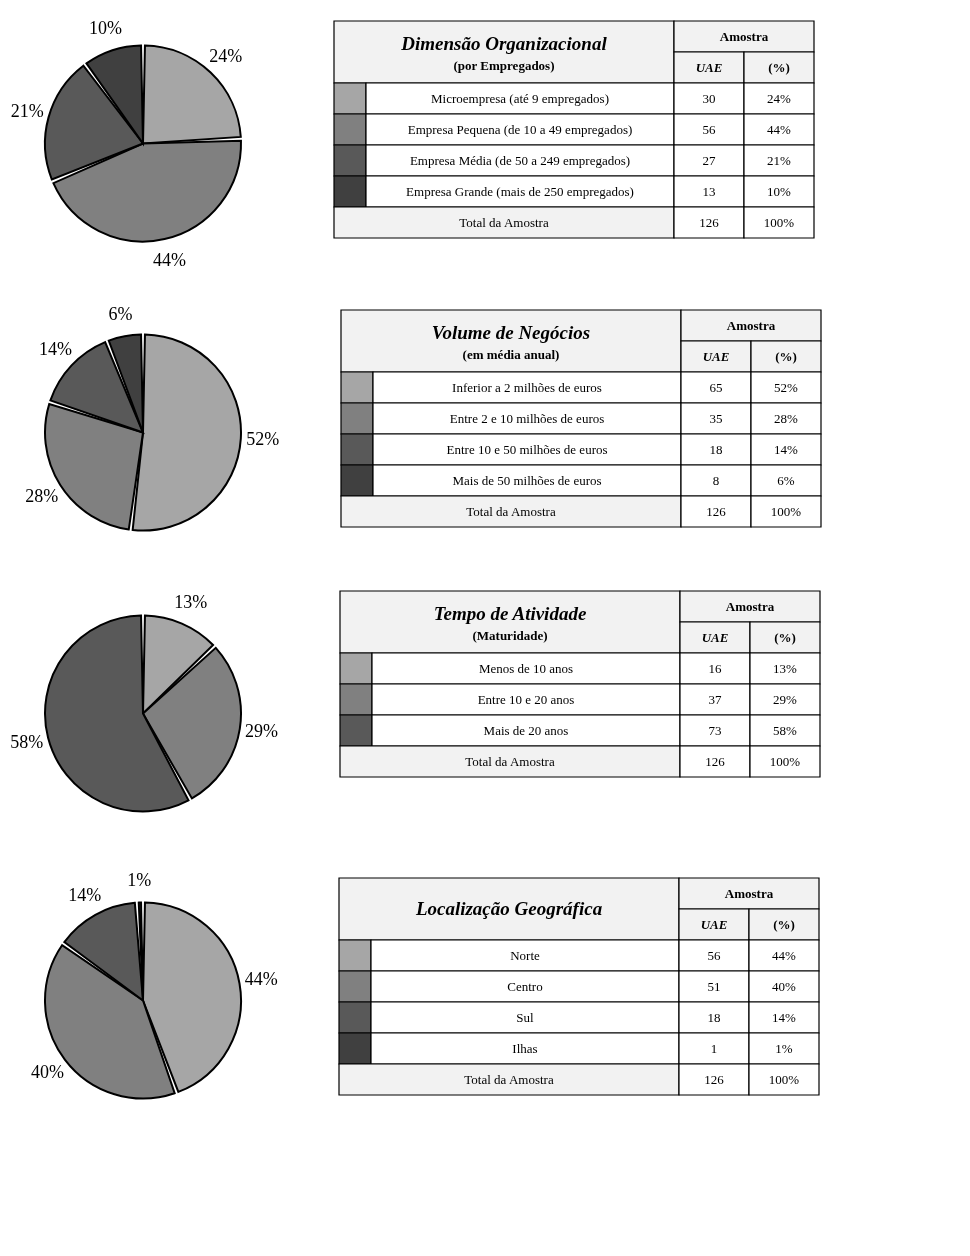 The height and width of the screenshot is (1256, 970). Describe the element at coordinates (520, 191) in the screenshot. I see `category-label: Empresa Grande (mais de 250 empregados)` at that location.